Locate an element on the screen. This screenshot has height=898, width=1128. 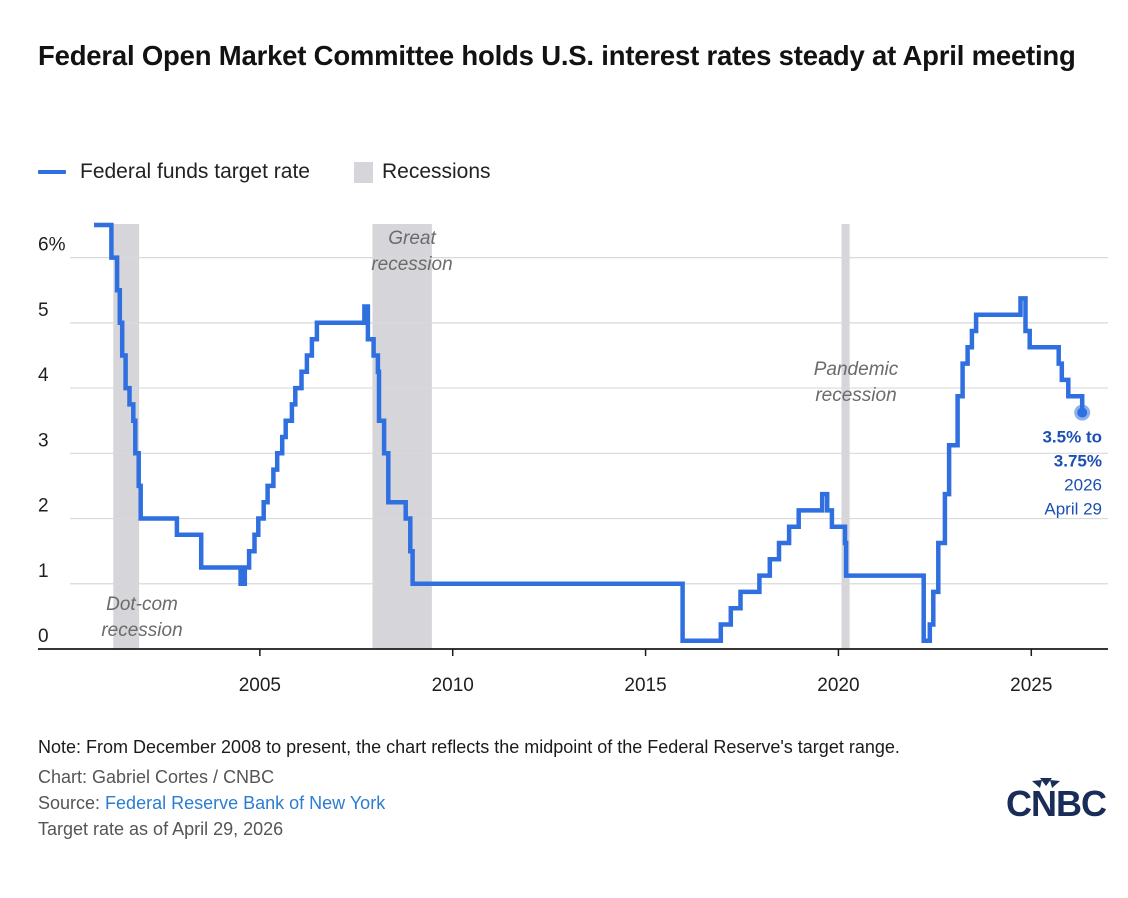
end-label-line-1: 3.5% to is located at coordinates (1072, 437).